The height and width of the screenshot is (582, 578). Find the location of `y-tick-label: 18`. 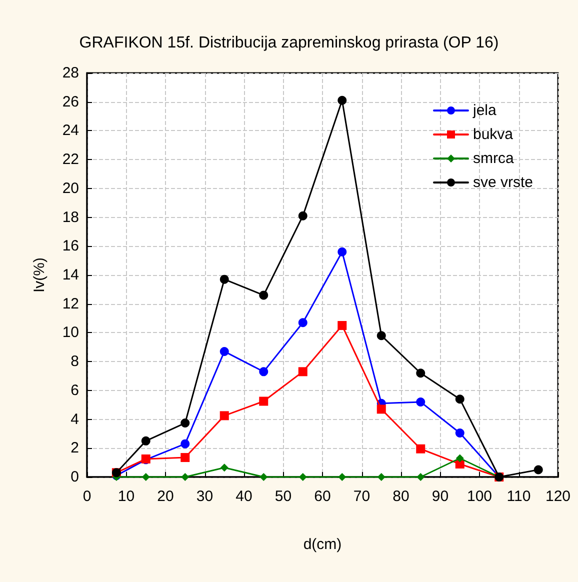

y-tick-label: 18 is located at coordinates (70, 217).